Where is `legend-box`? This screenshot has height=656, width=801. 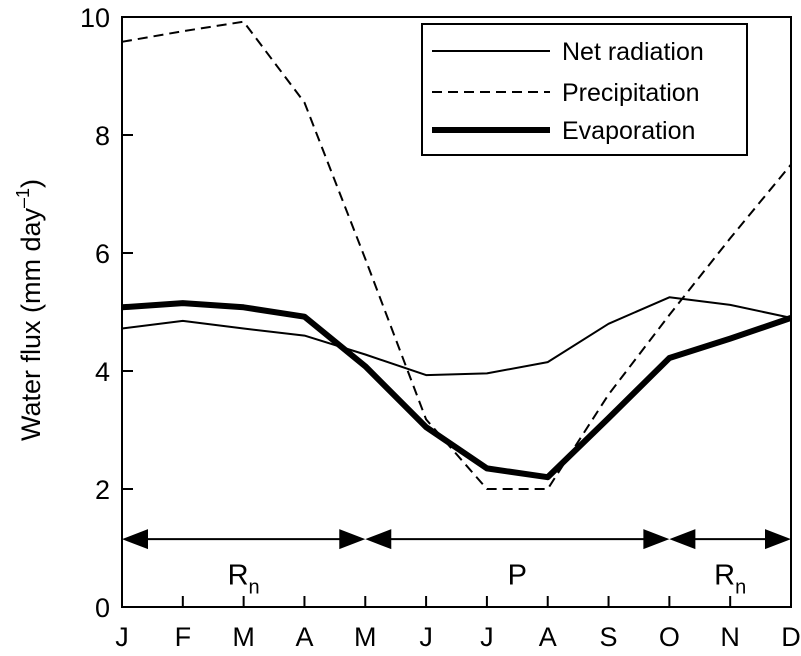 legend-box is located at coordinates (584, 89).